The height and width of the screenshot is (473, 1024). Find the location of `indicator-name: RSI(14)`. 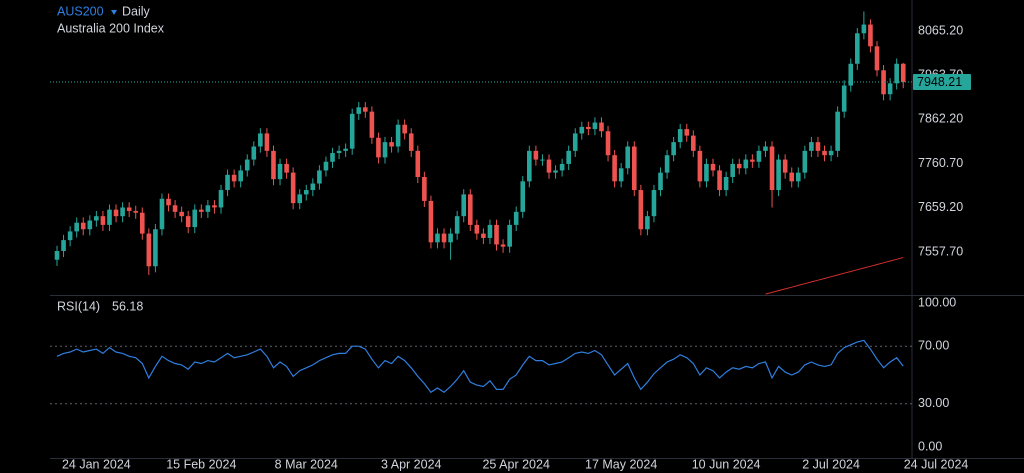

indicator-name: RSI(14) is located at coordinates (78, 306).